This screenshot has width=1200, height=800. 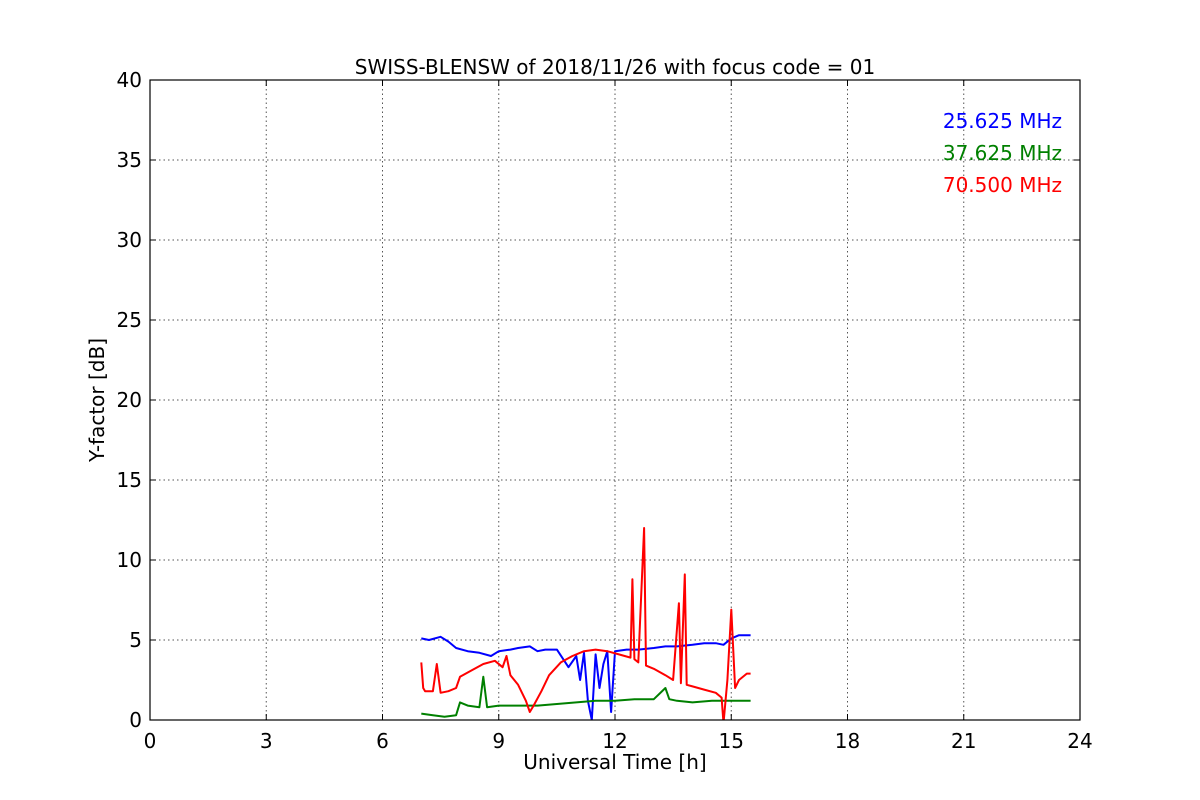 I want to click on y-tick-label: 35, so click(x=129, y=160).